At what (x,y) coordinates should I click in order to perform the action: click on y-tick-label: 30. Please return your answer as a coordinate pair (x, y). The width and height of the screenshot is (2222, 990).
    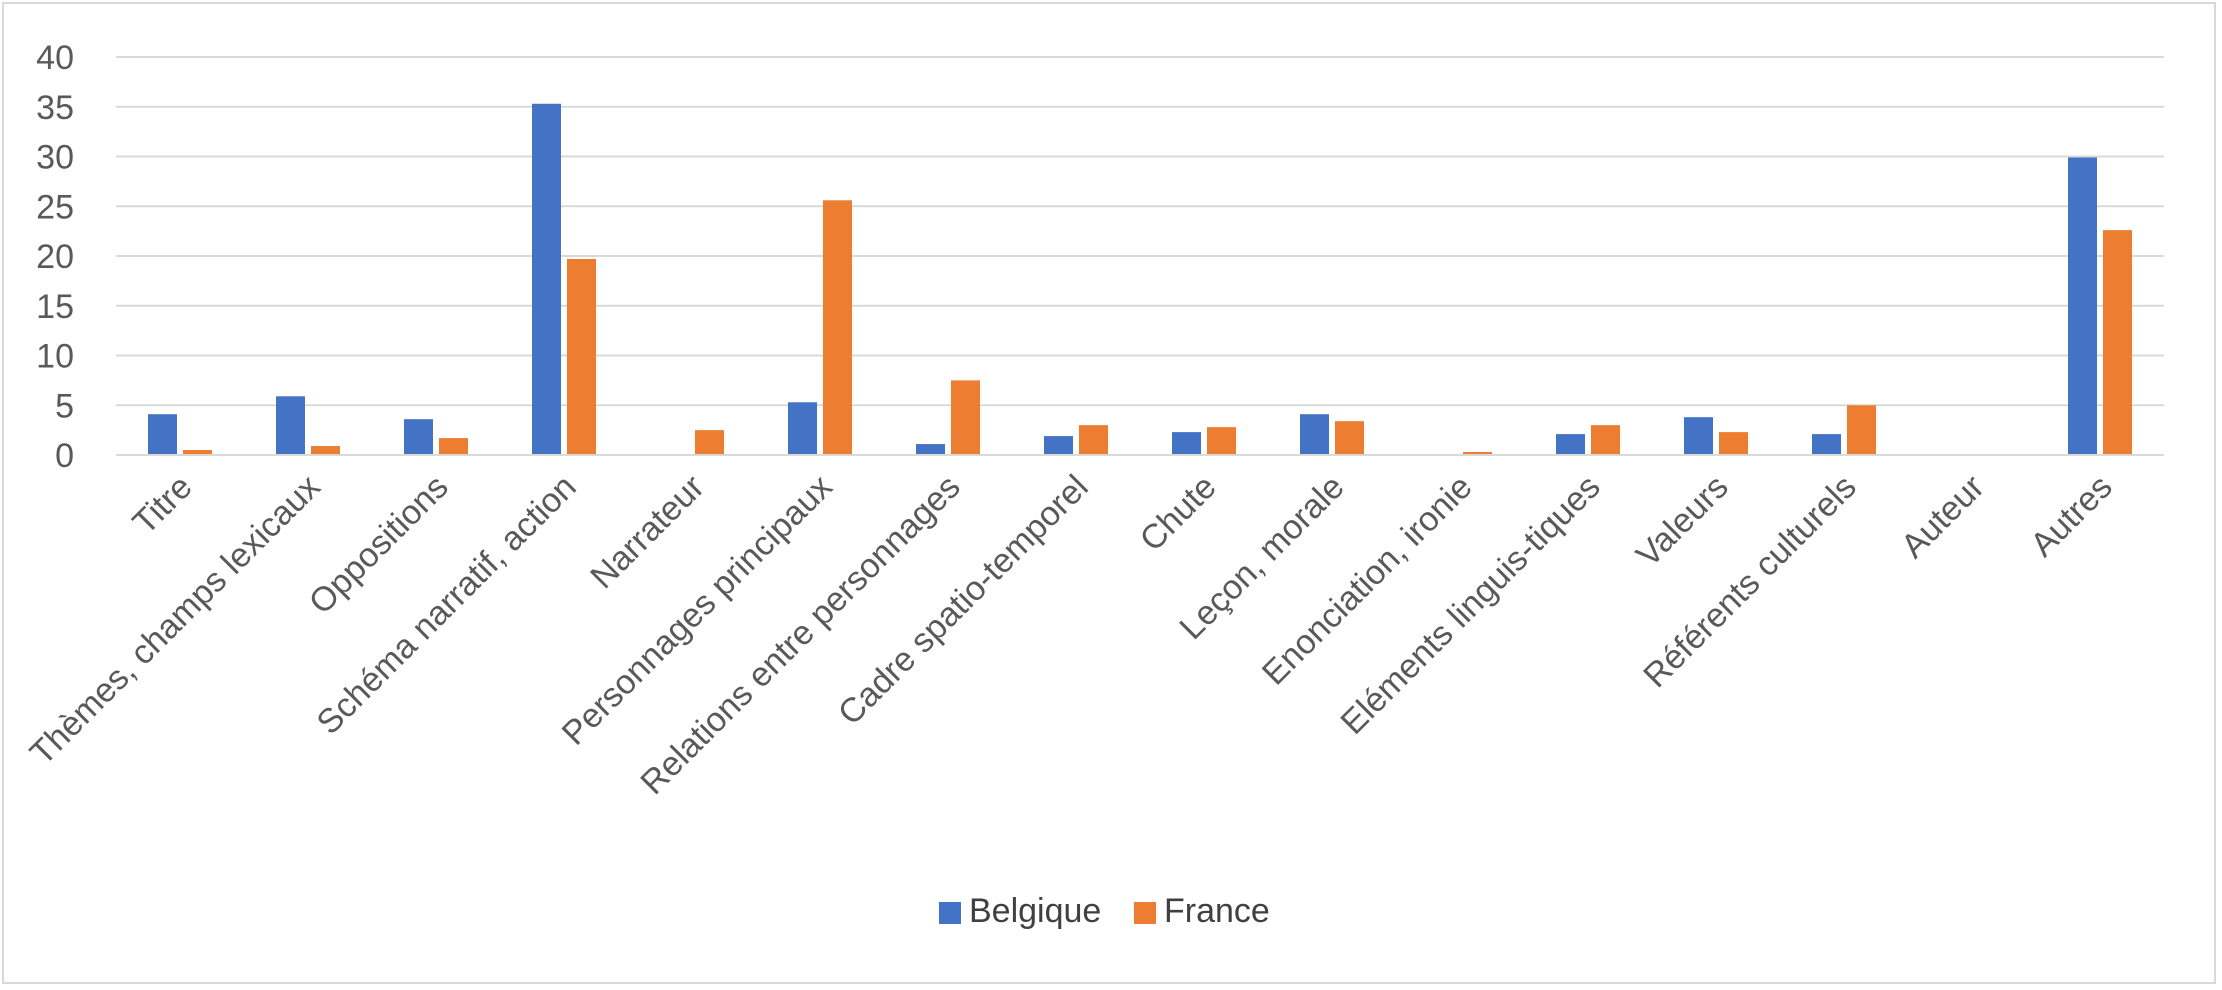
    Looking at the image, I should click on (55, 158).